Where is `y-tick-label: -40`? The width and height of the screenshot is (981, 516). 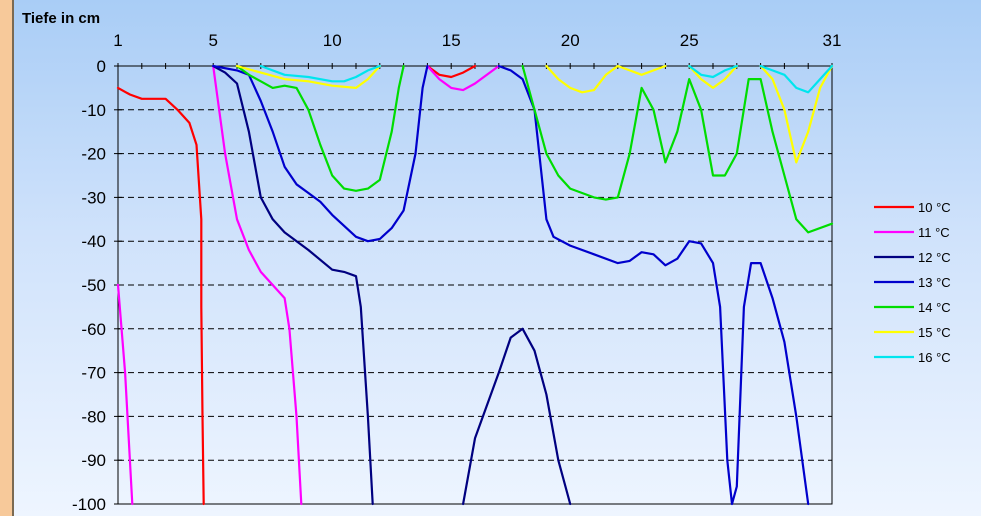 y-tick-label: -40 is located at coordinates (93, 241).